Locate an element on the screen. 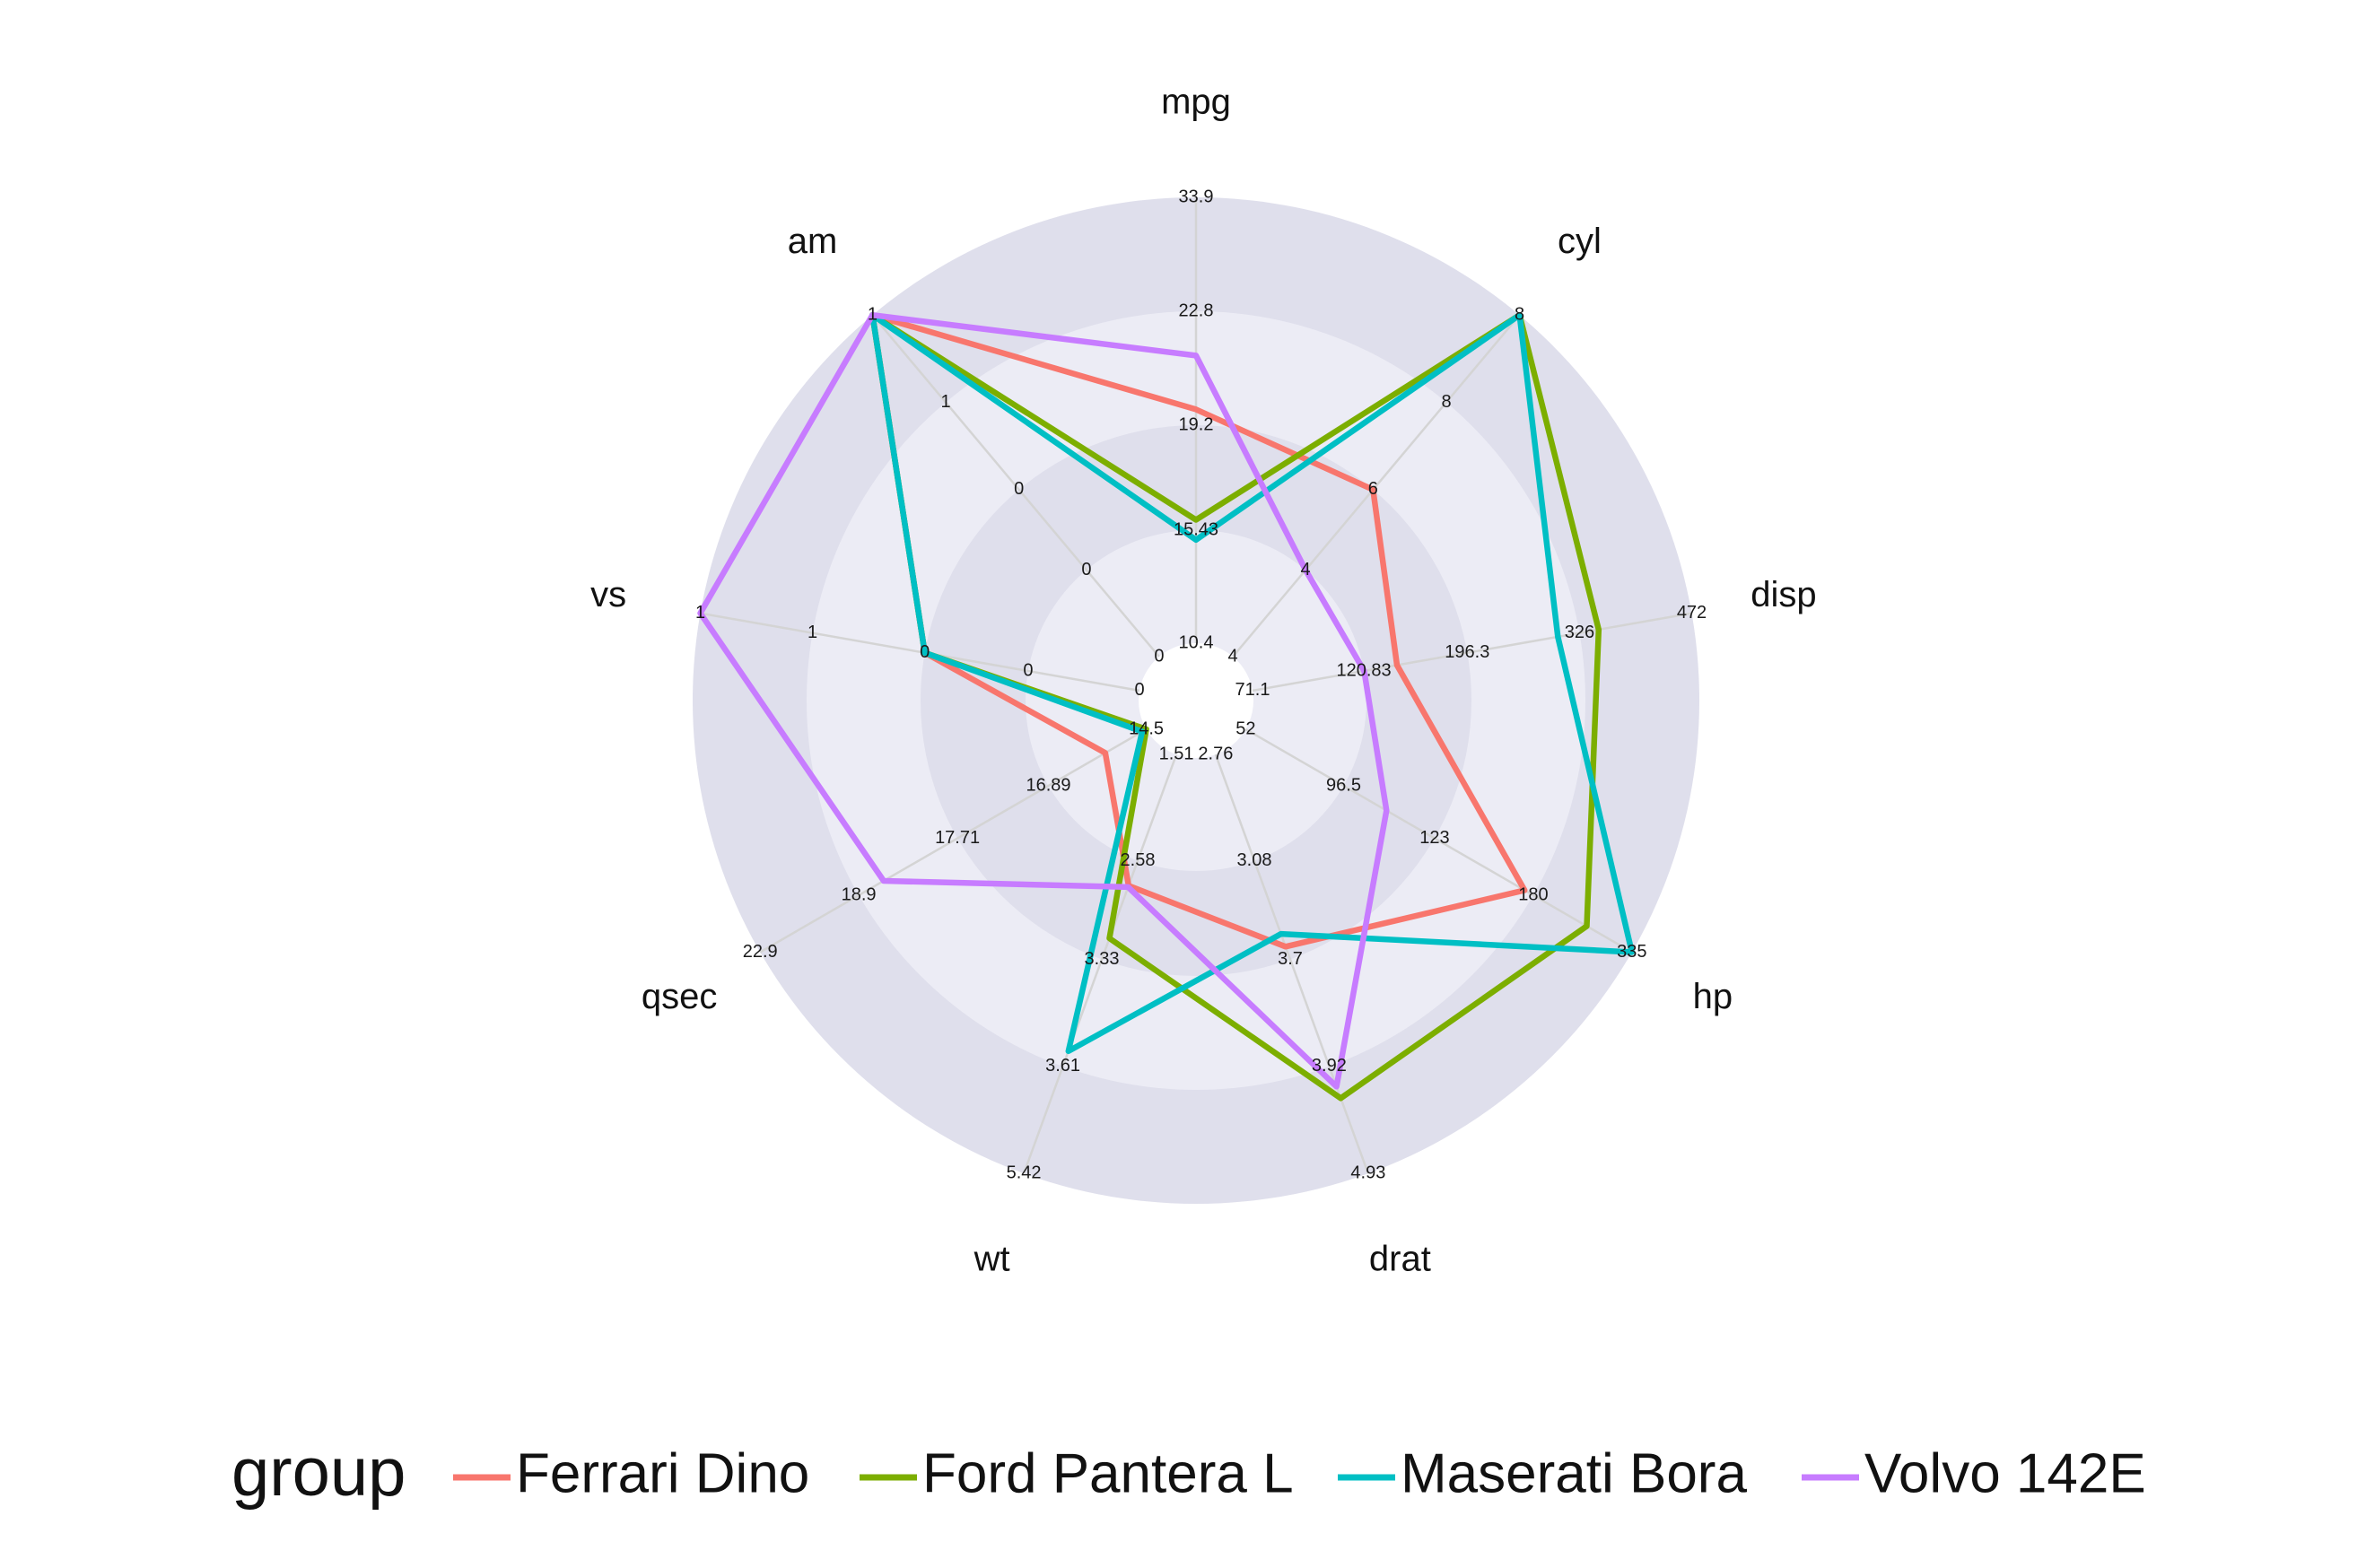 Image resolution: width=2366 pixels, height=1568 pixels. tick-label-drat-0: 2.76 is located at coordinates (1215, 754).